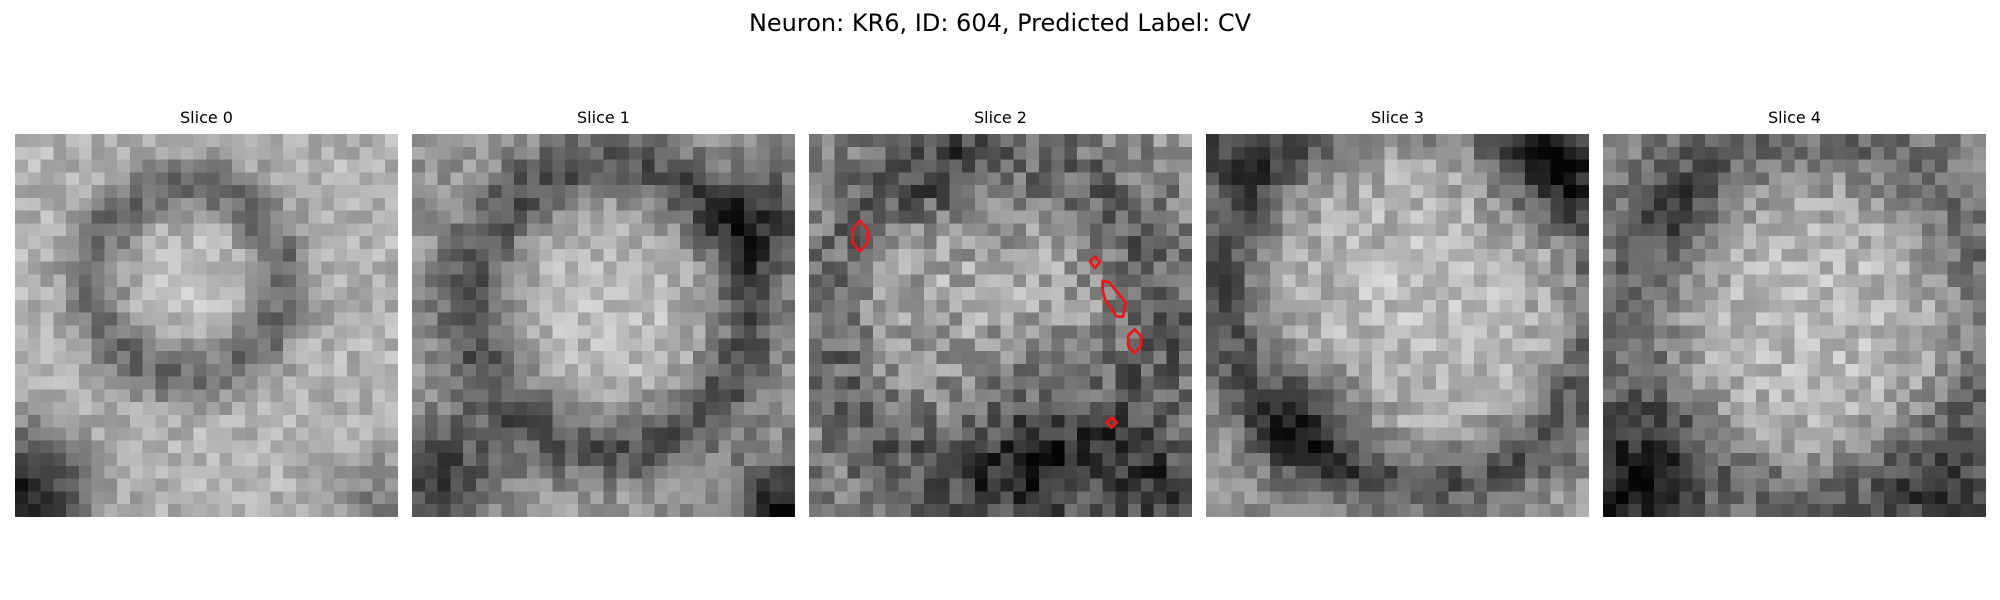 This screenshot has width=2000, height=600. I want to click on slice-title-1: Slice 1, so click(603, 117).